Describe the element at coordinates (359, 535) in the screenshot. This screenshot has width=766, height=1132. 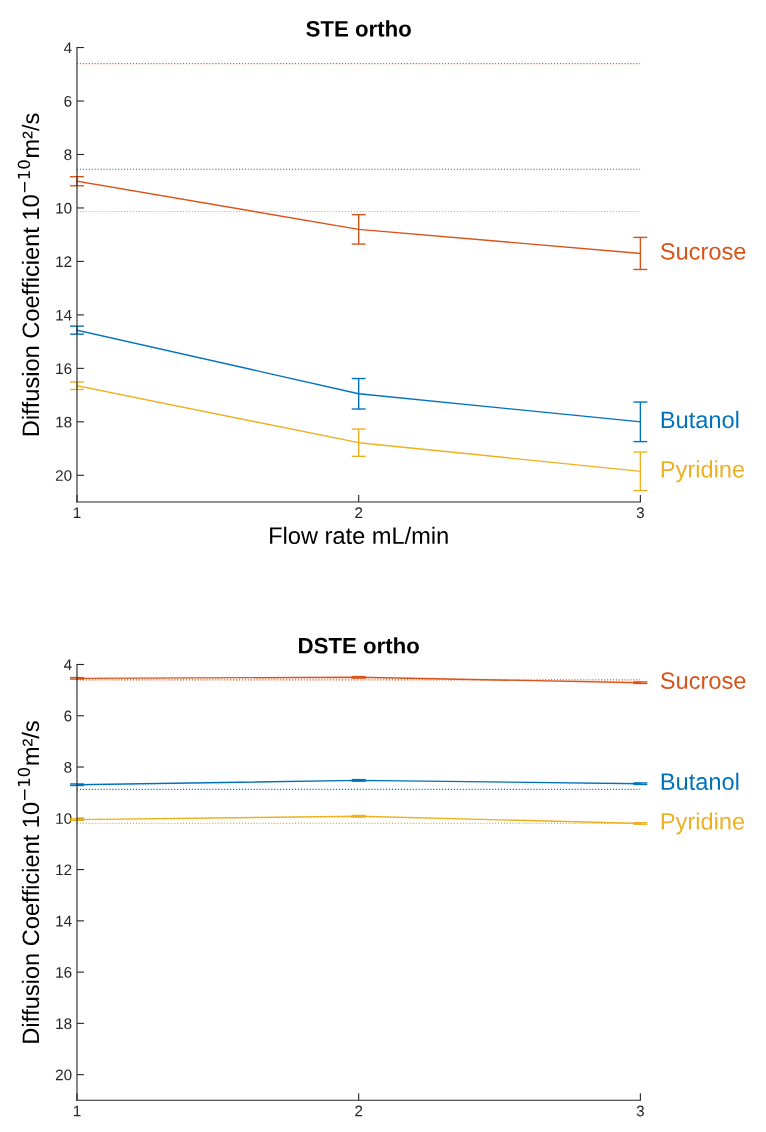
I see `x-axis-title: Flow rate mL/min` at that location.